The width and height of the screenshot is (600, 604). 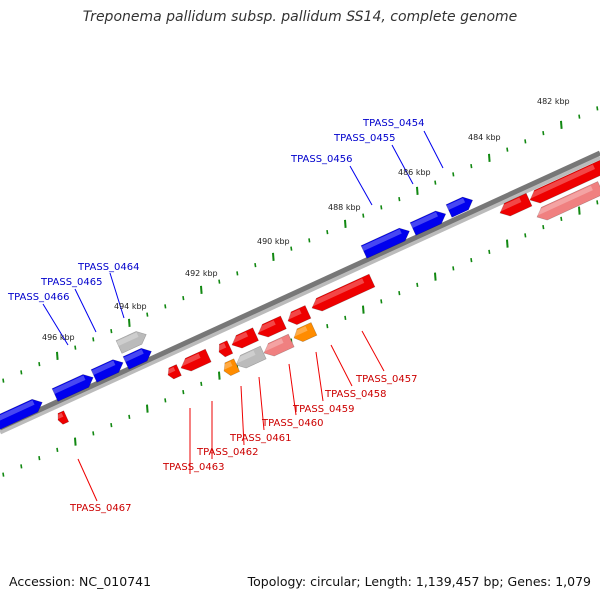 I want to click on gene-label-tpass-0457: TPASS_0457, so click(x=386, y=379).